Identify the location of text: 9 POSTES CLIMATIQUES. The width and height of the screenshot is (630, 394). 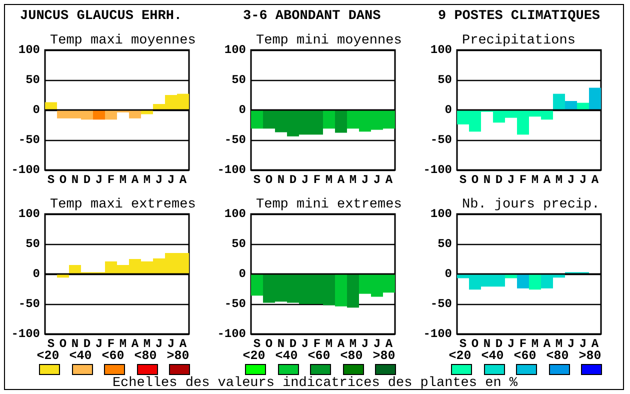
(519, 16).